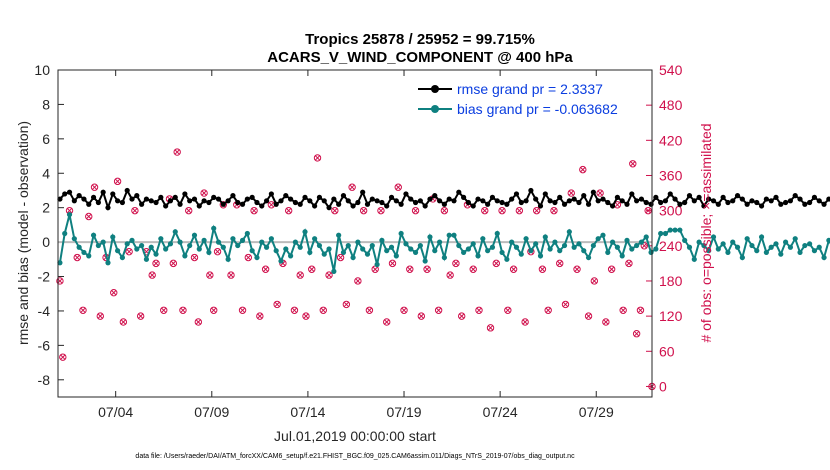 The height and width of the screenshot is (470, 830). I want to click on rmse-series, so click(443, 199).